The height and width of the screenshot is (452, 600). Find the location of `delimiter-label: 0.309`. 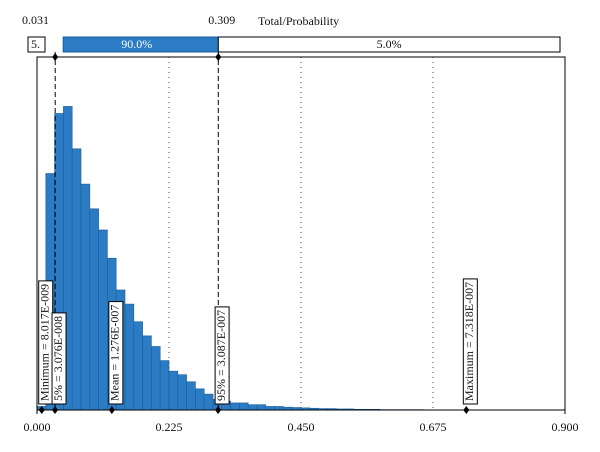

delimiter-label: 0.309 is located at coordinates (221, 20).